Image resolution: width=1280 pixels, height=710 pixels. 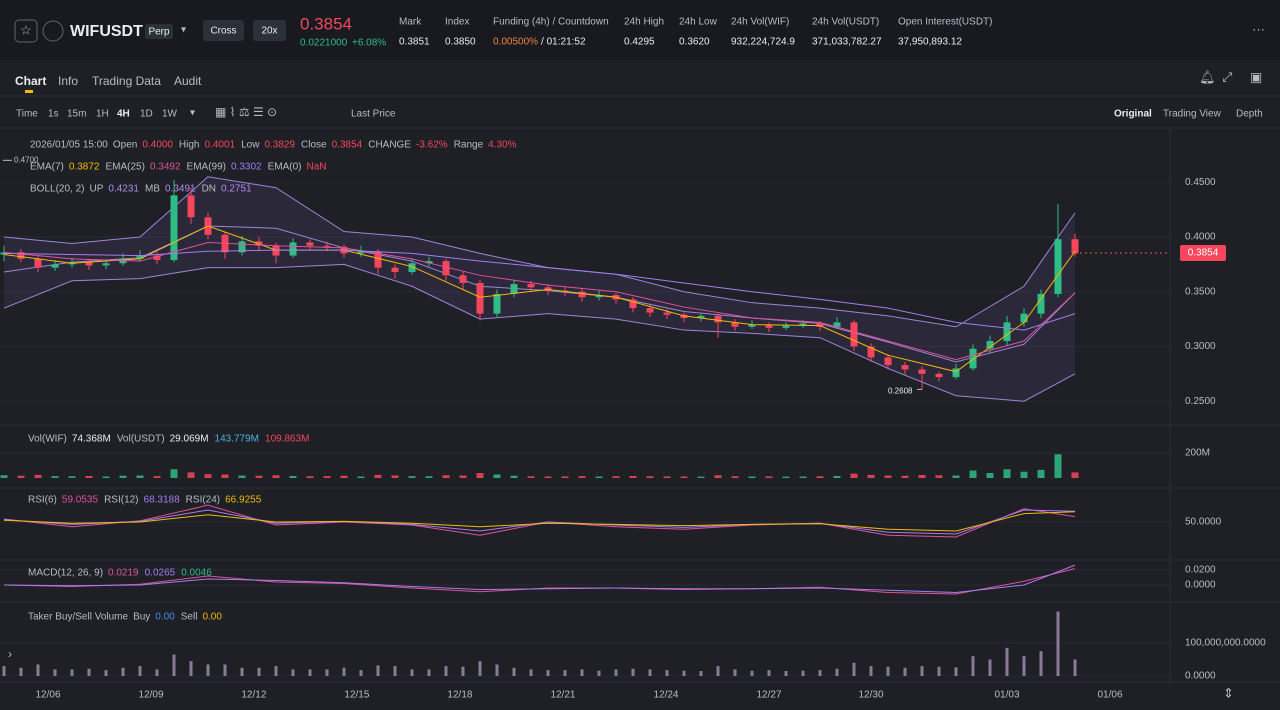 What do you see at coordinates (562, 695) in the screenshot?
I see `x-tick-label: 12/21` at bounding box center [562, 695].